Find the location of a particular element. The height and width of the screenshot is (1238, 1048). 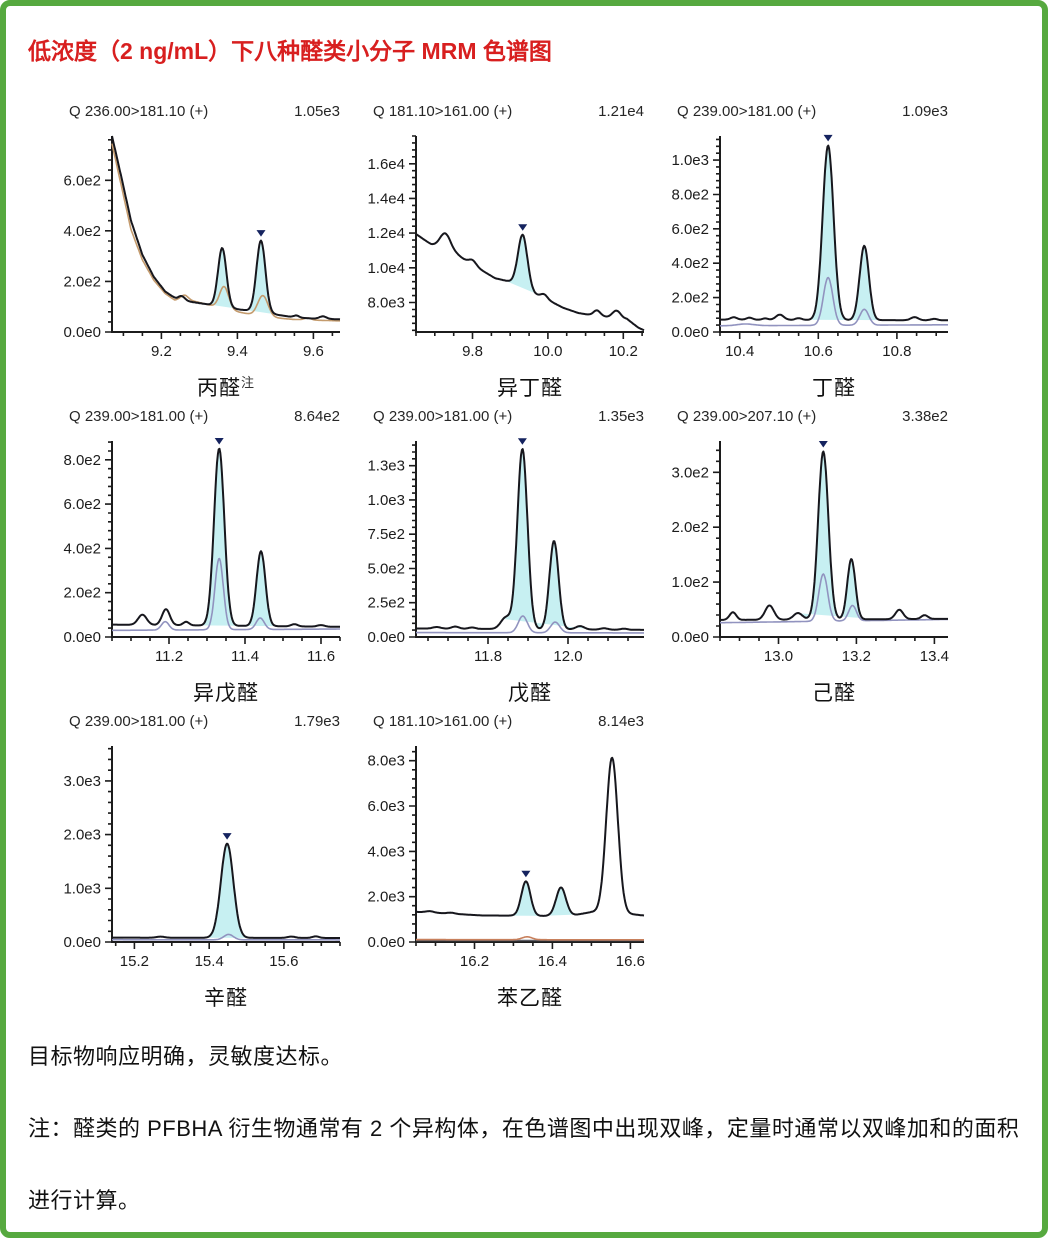

x-tick-label: 9.6 is located at coordinates (313, 351).